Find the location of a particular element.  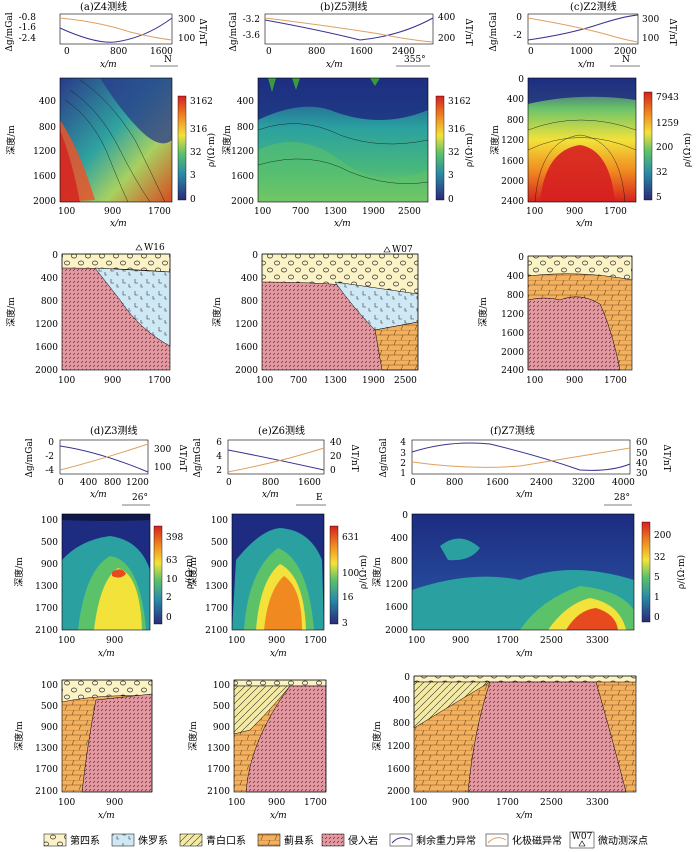

legend-swatch-jixian is located at coordinates (269, 840).